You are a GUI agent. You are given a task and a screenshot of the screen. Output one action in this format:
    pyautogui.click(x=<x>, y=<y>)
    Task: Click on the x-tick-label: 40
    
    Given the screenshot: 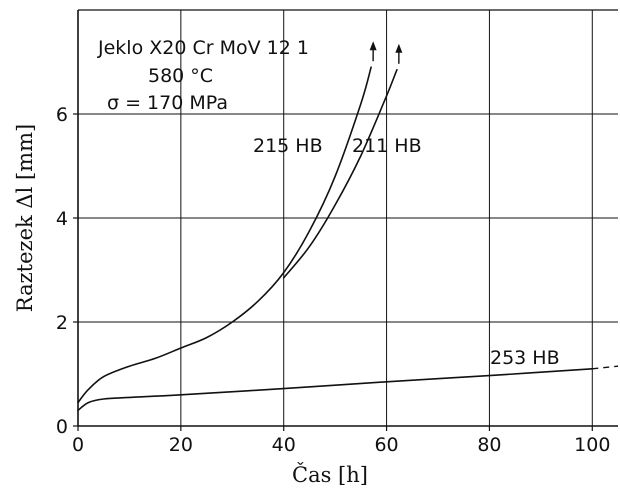 What is the action you would take?
    pyautogui.click(x=284, y=445)
    